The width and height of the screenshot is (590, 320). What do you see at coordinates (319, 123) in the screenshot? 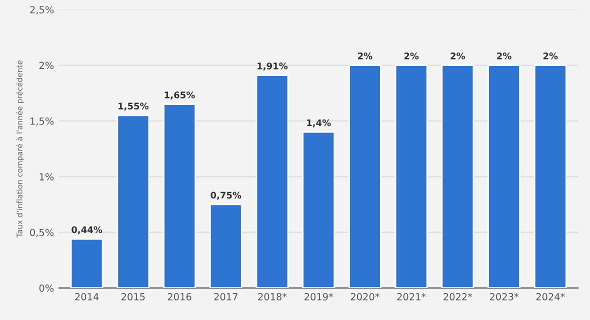
I see `data-label: 1,4%` at bounding box center [319, 123].